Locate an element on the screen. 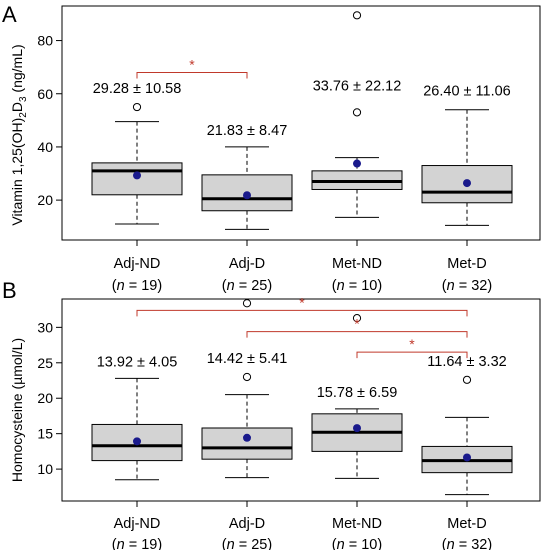 The image size is (547, 550). panel-a-label: A is located at coordinates (9, 14).